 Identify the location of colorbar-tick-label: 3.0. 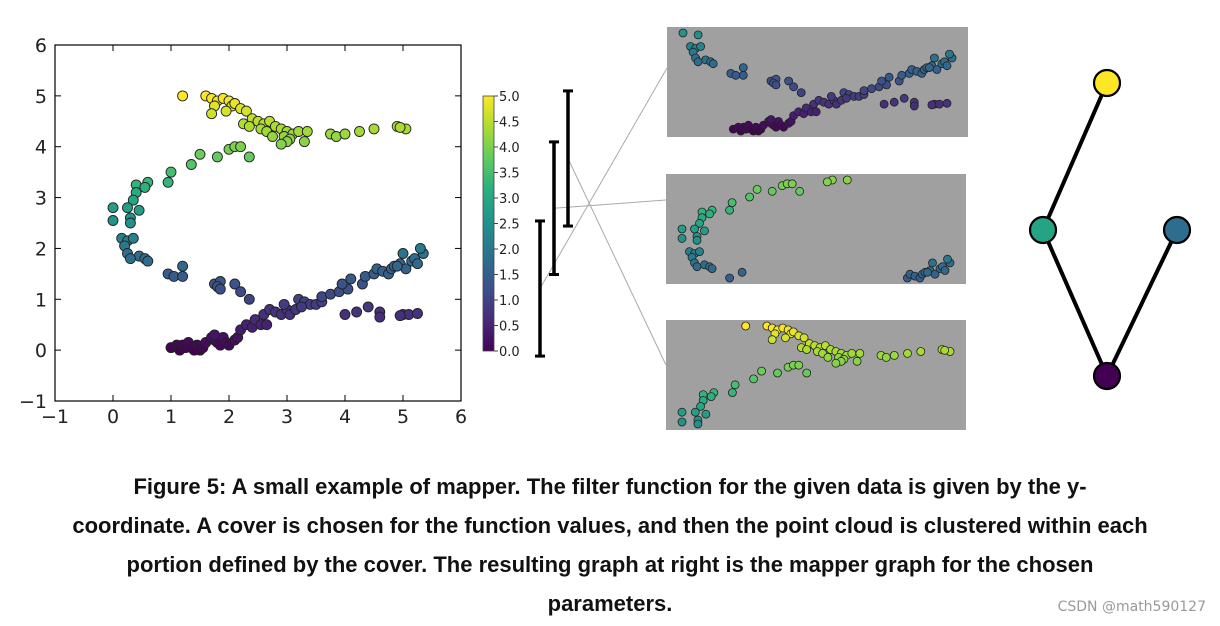
(509, 199).